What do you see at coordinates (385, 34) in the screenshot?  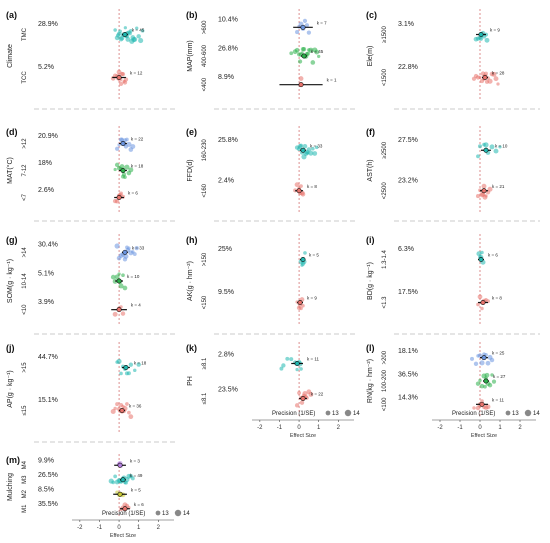 I see `group-label: ≥1500` at bounding box center [385, 34].